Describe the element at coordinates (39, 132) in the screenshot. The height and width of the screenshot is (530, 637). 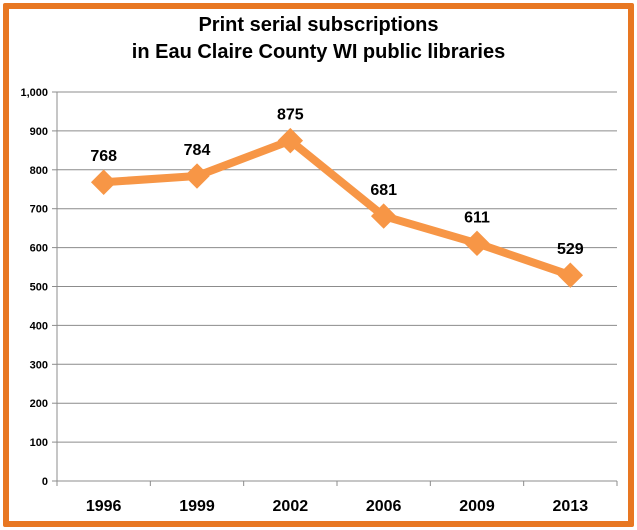
I see `y-tick-label: 900` at that location.